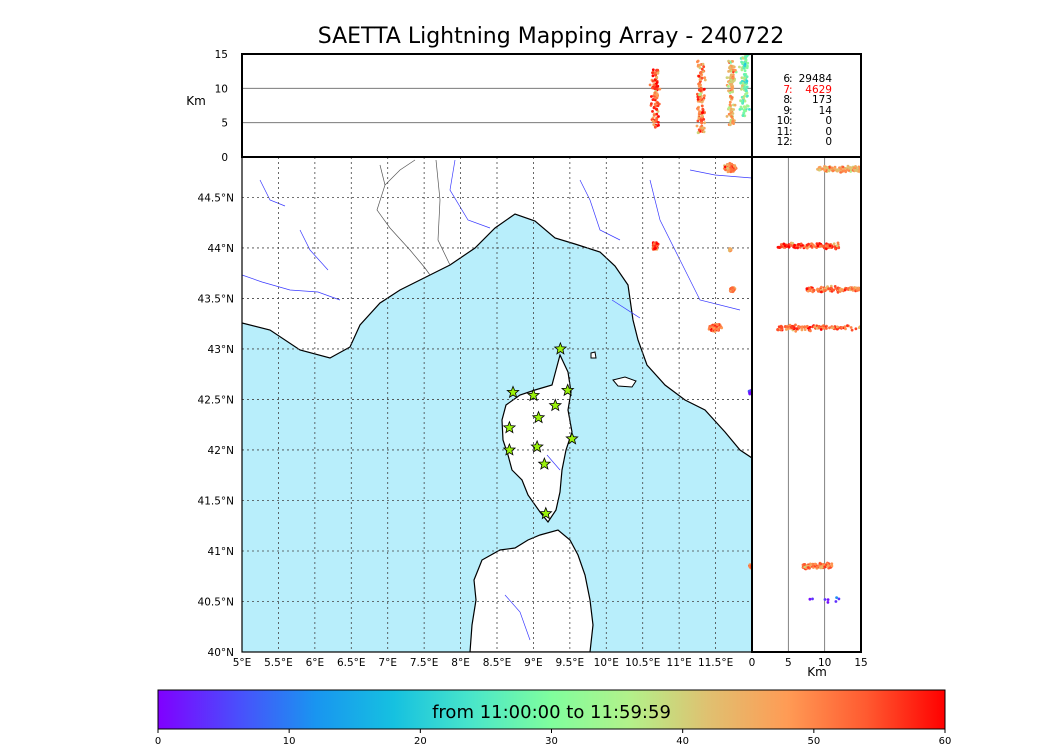 This screenshot has height=750, width=1050. What do you see at coordinates (551, 741) in the screenshot?
I see `colorbar-tick-label: 30` at bounding box center [551, 741].